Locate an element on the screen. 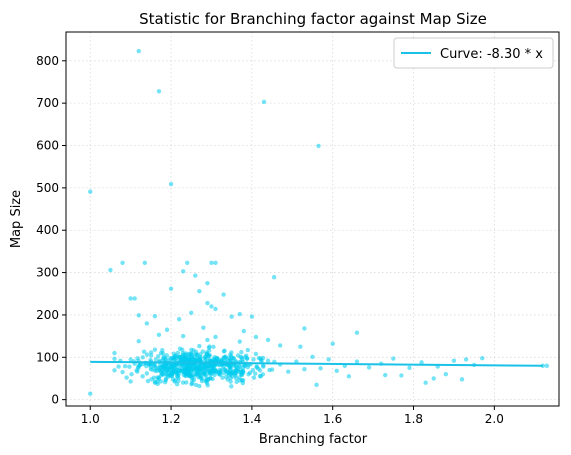 This screenshot has height=455, width=571. x-tick-label: 1.2 is located at coordinates (171, 419).